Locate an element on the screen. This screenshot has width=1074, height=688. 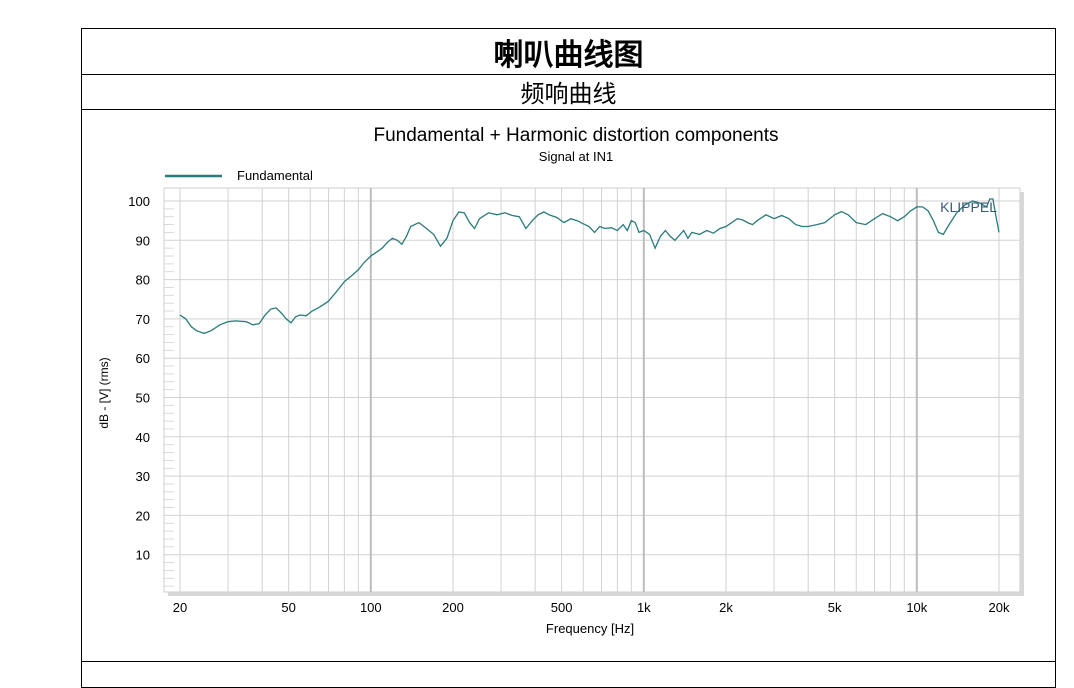
y-tick-label: 80 is located at coordinates (143, 280).